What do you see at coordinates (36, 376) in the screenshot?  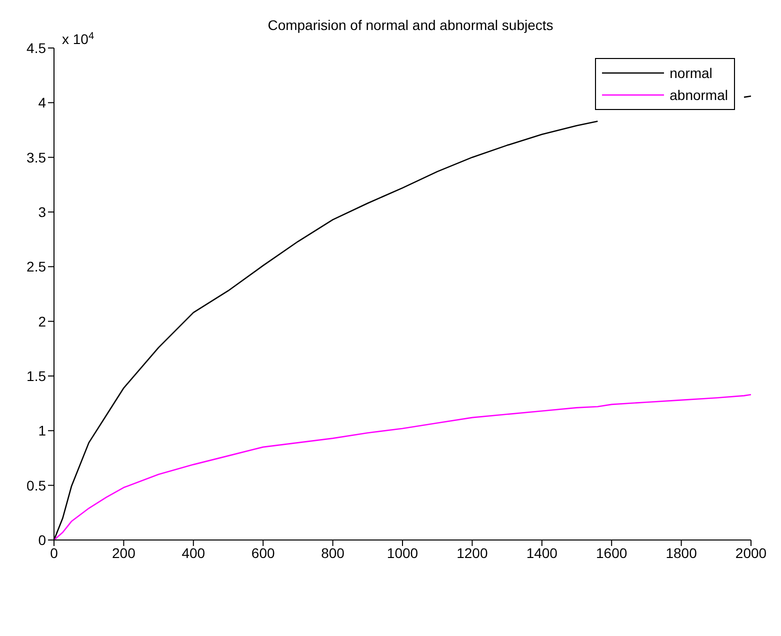 I see `y-tick-label: 1.5` at bounding box center [36, 376].